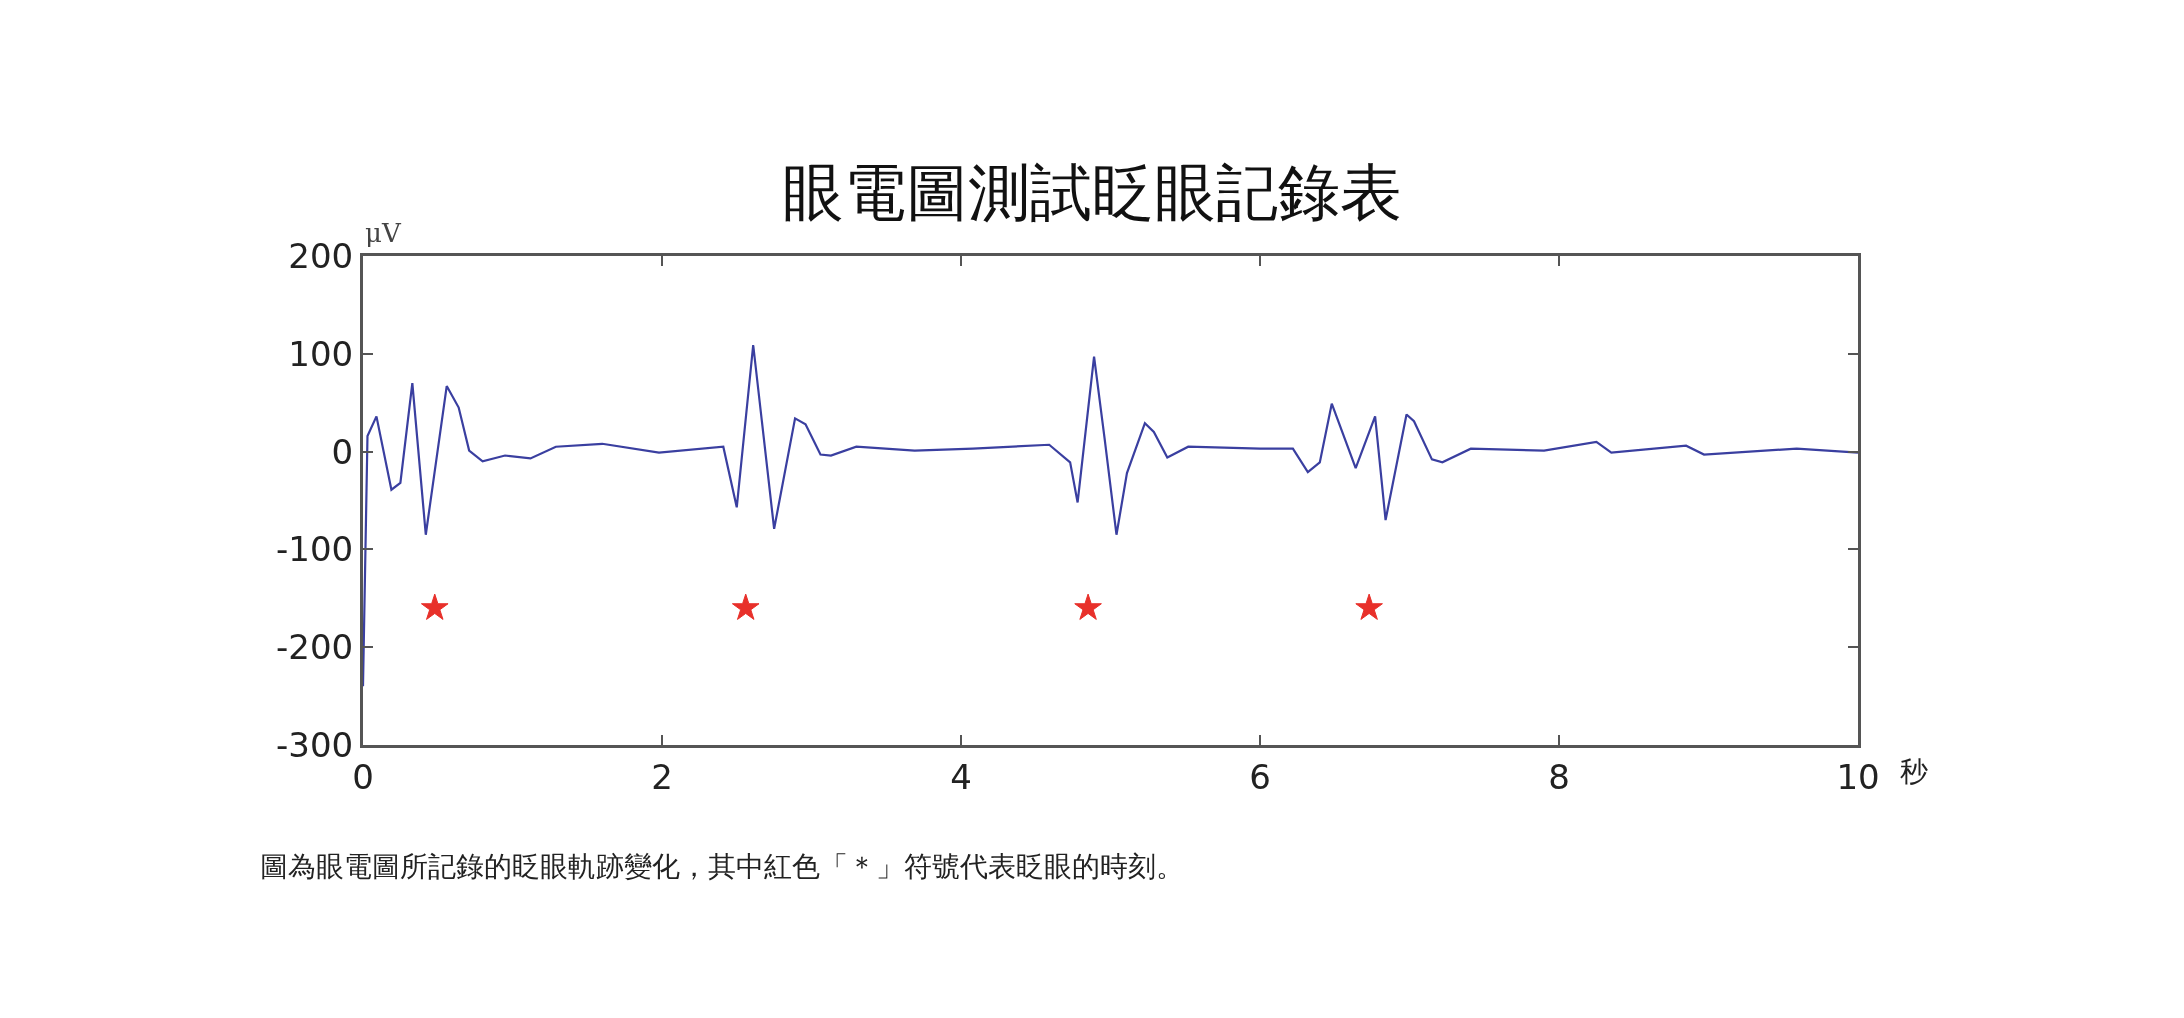 The height and width of the screenshot is (1018, 2184). Describe the element at coordinates (315, 744) in the screenshot. I see `y-tick-label: -300` at that location.